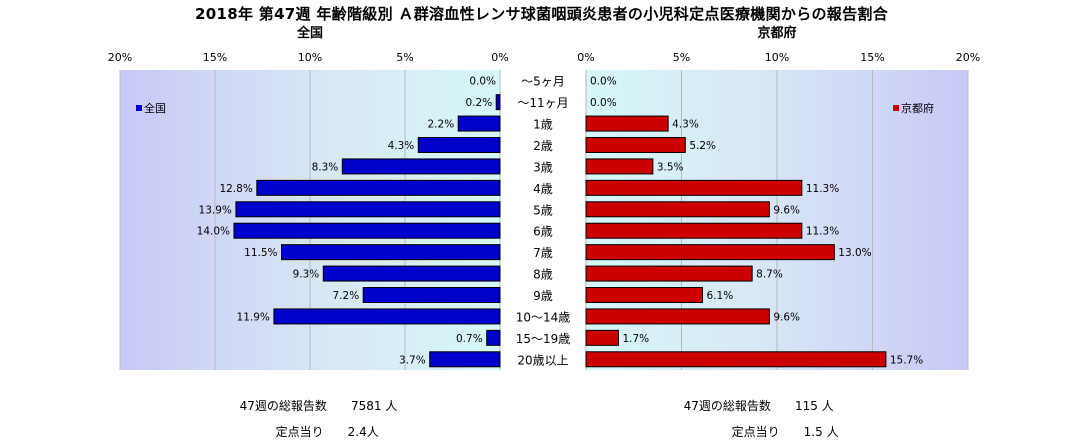 The width and height of the screenshot is (1083, 440). Describe the element at coordinates (499, 57) in the screenshot. I see `x-tick-label-left: 0%` at that location.